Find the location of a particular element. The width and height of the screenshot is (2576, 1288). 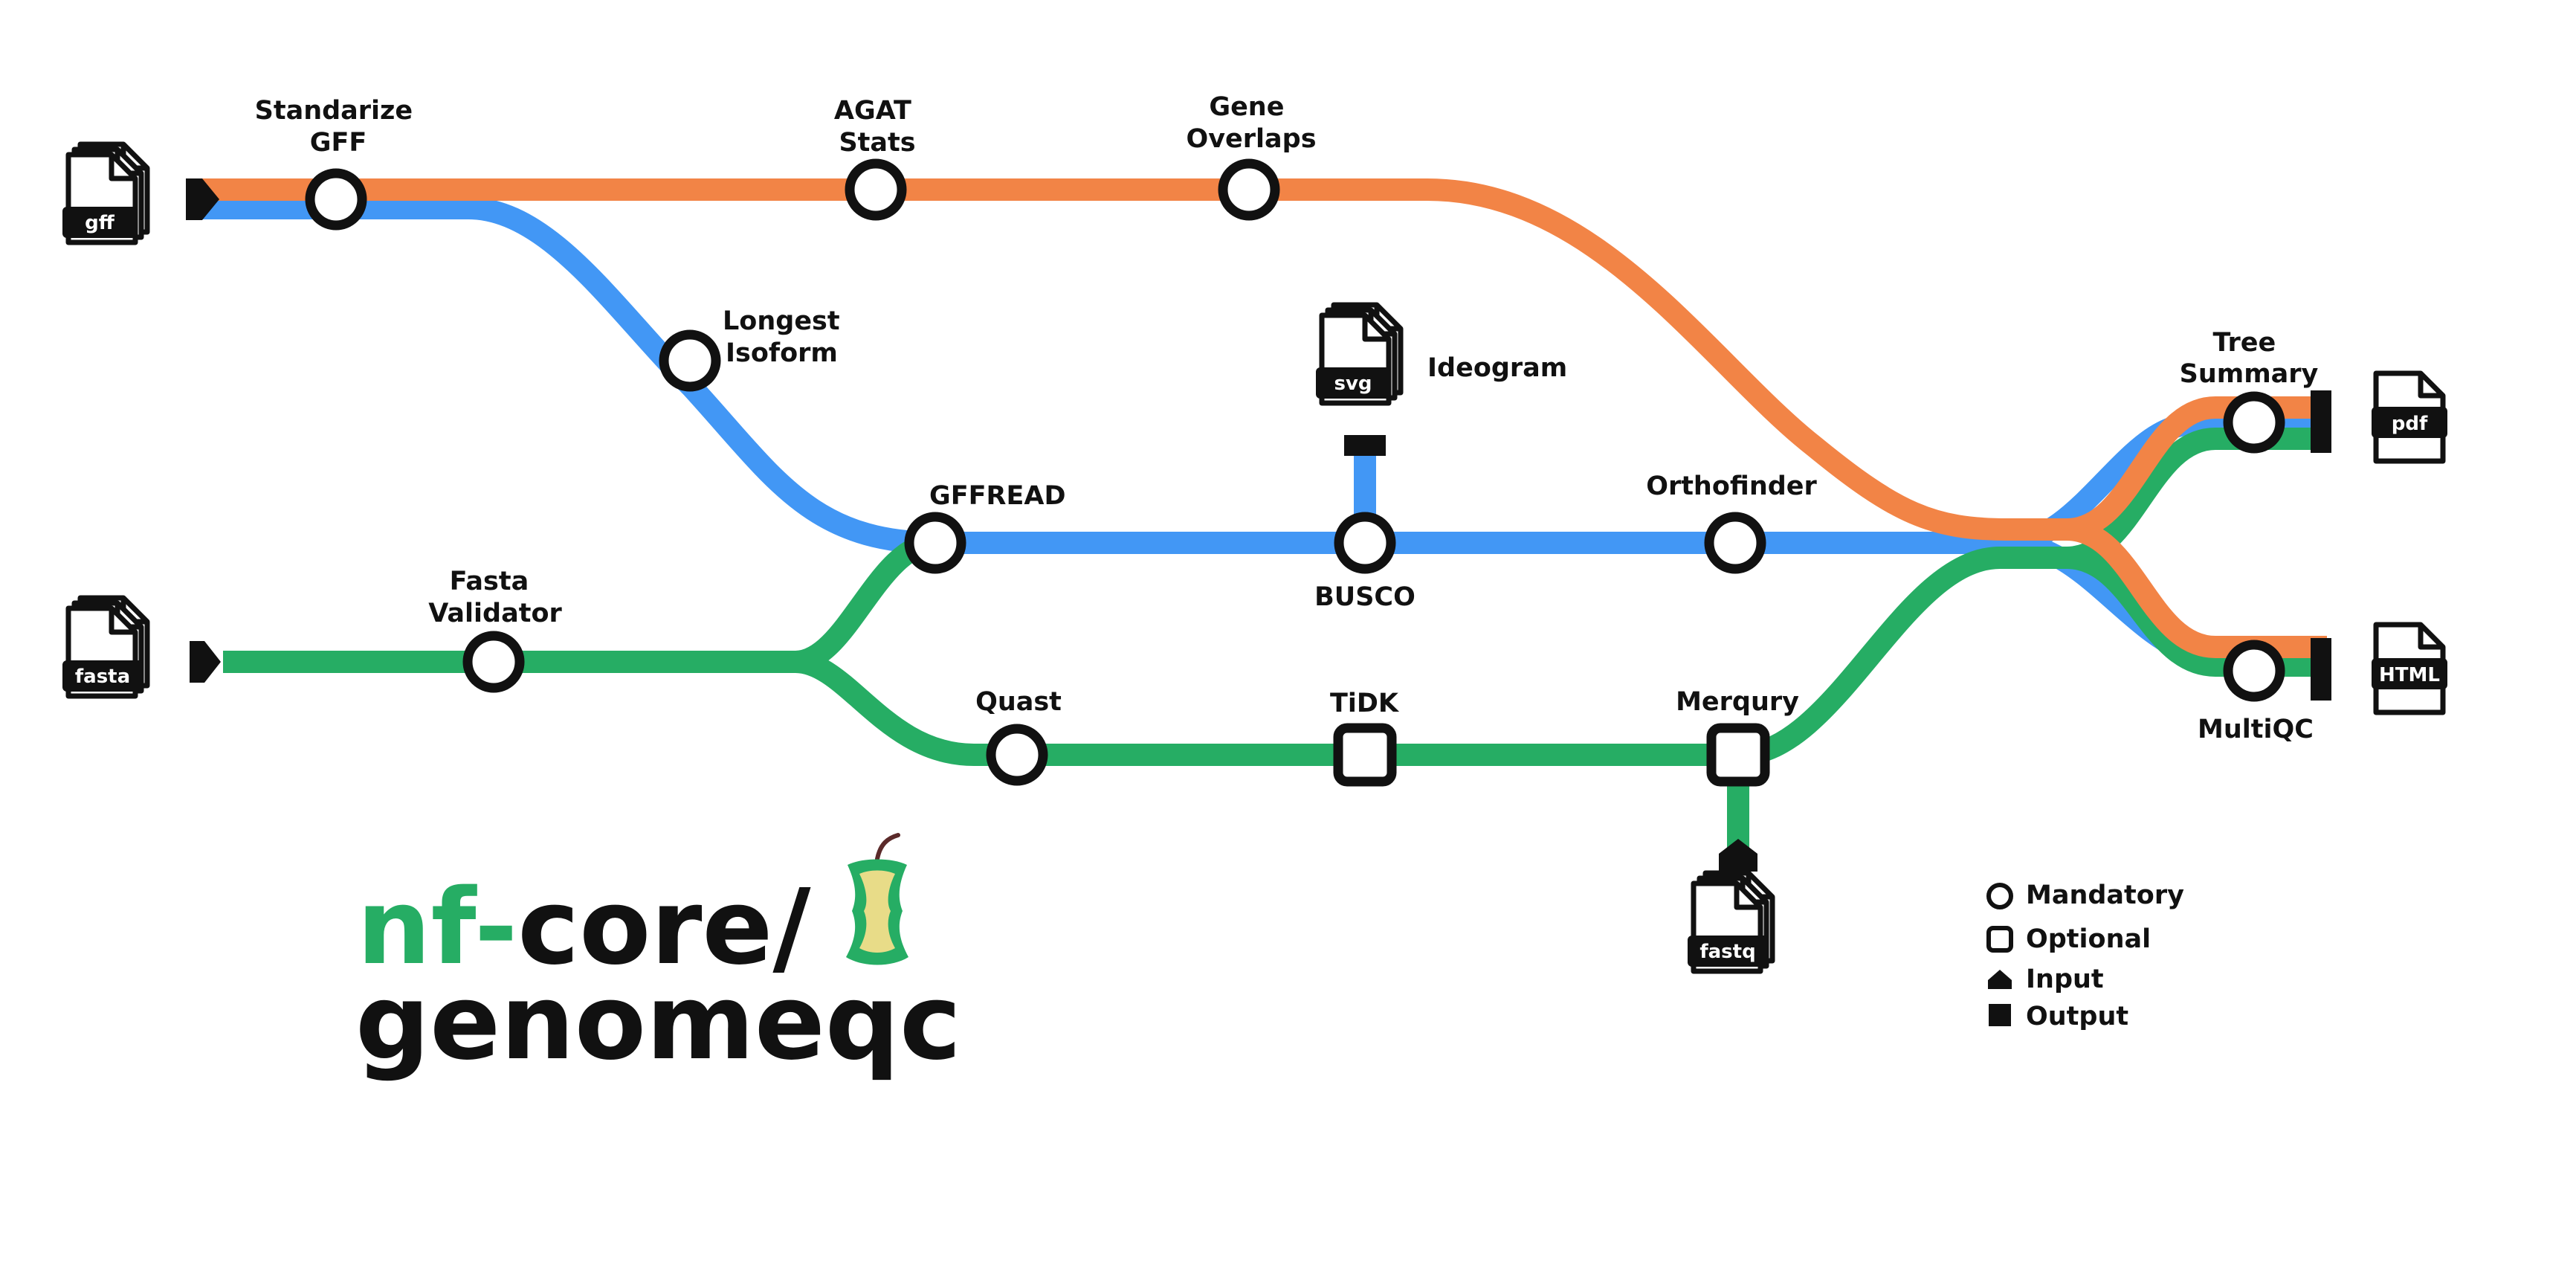

pdf-file-icon: pdf is located at coordinates (2409, 417).